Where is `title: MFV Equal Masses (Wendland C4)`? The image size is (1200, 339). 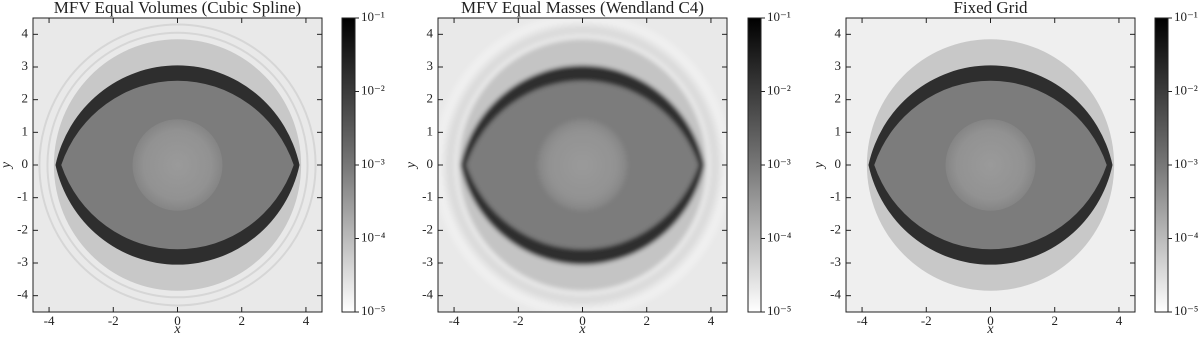
title: MFV Equal Masses (Wendland C4) is located at coordinates (582, 8).